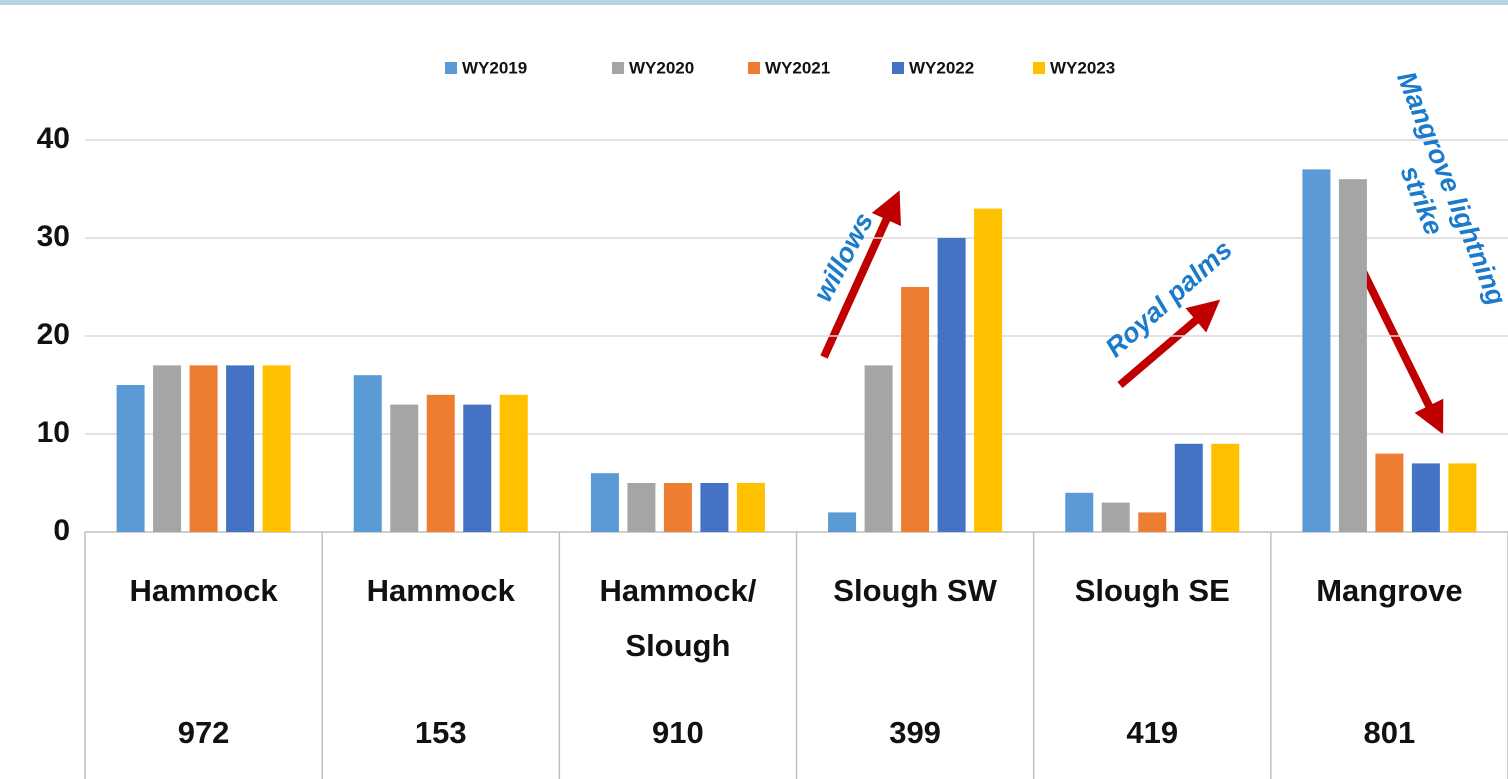  Describe the element at coordinates (661, 67) in the screenshot. I see `legend-label: WY2020` at that location.